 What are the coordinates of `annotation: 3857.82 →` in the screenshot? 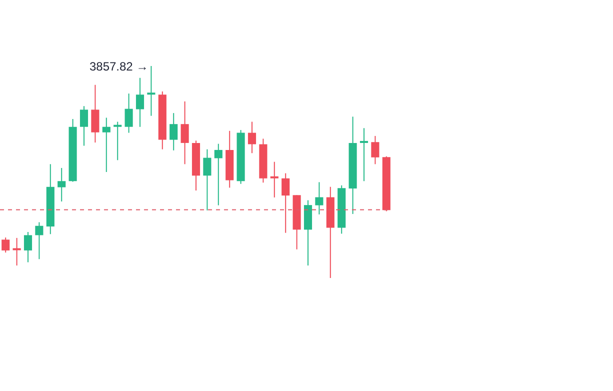 It's located at (118, 66).